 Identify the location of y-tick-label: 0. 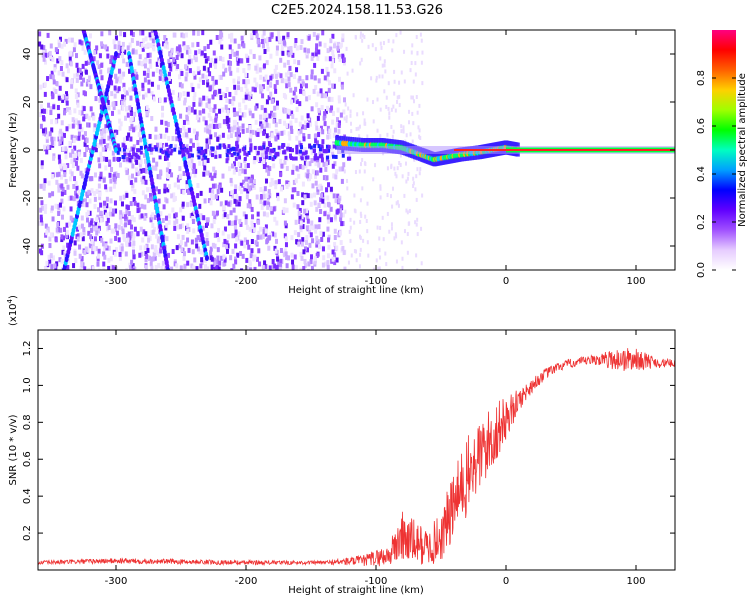
(27, 150).